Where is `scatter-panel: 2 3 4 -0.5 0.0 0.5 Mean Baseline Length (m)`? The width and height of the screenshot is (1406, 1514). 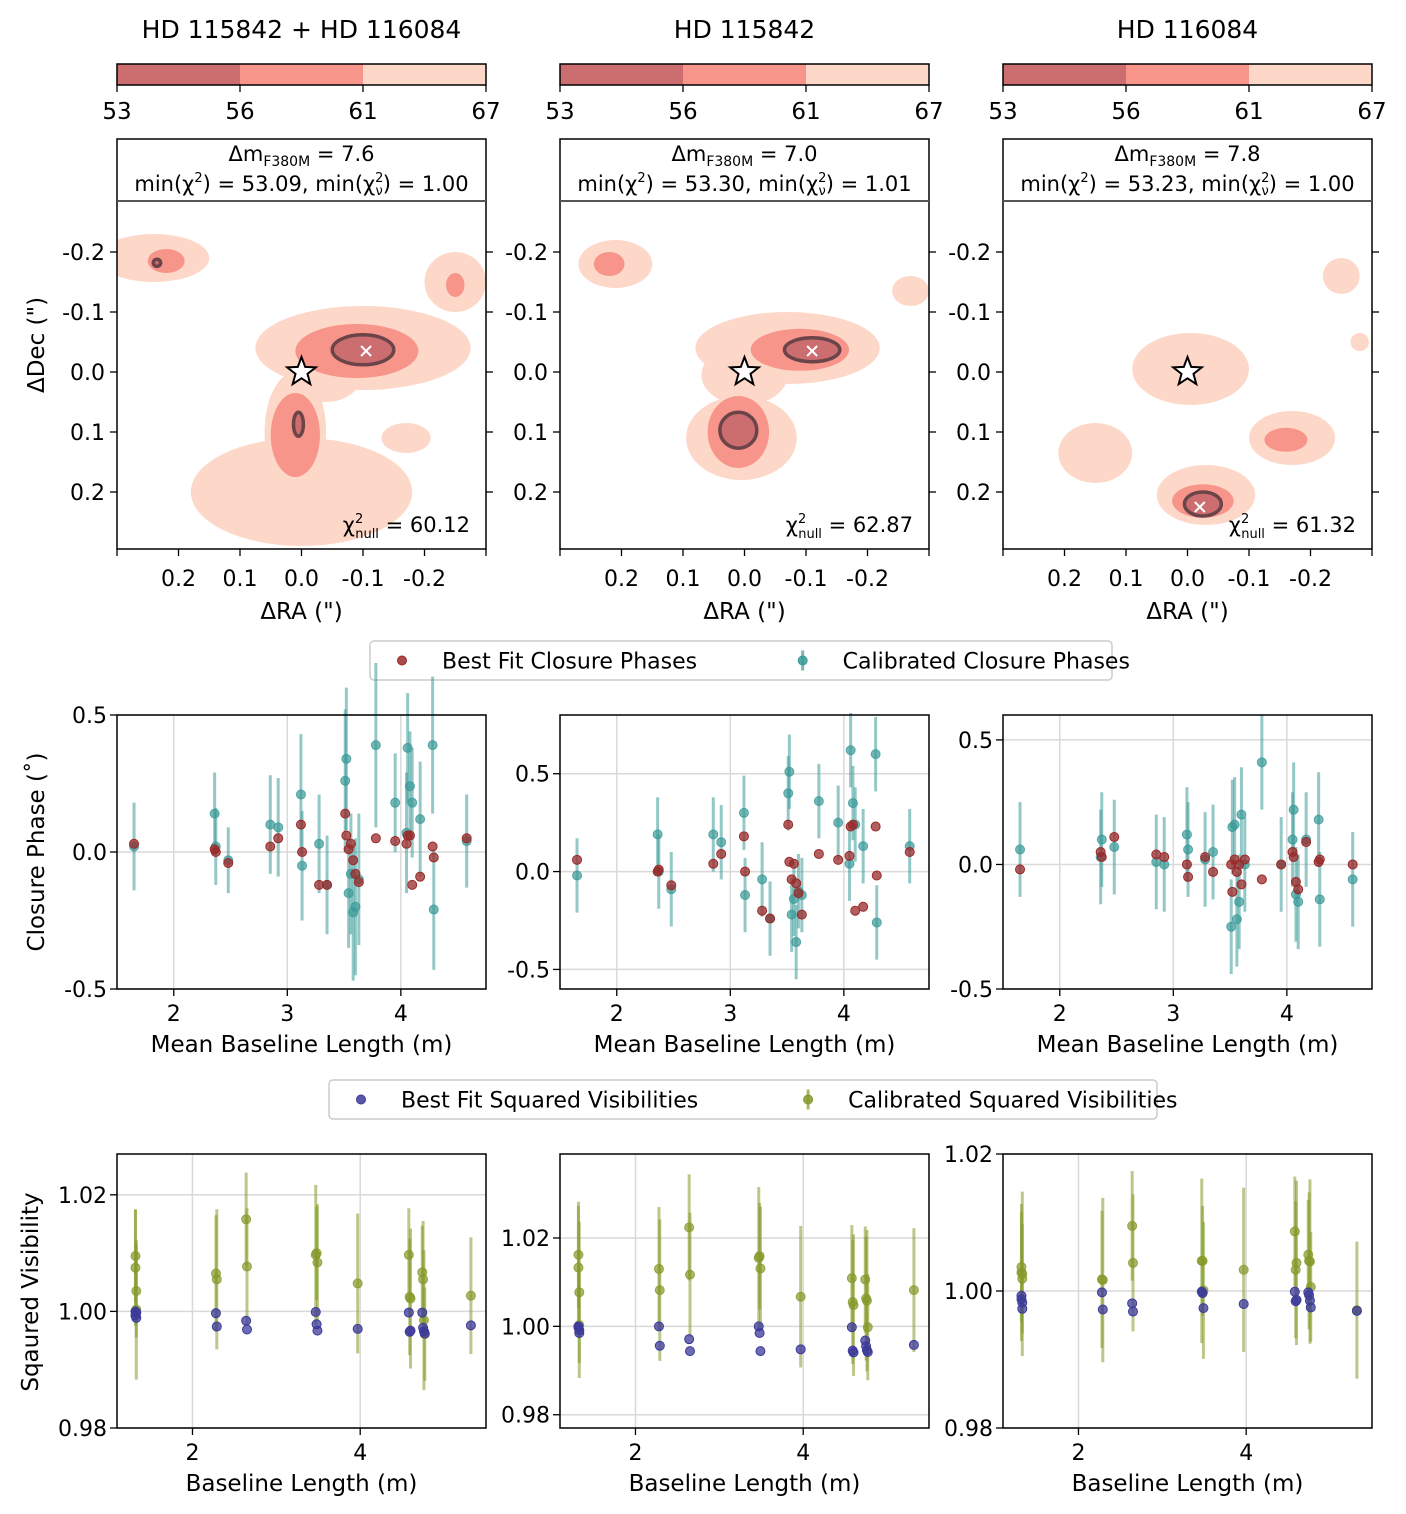
scatter-panel: 2 3 4 -0.5 0.0 0.5 Mean Baseline Length (m) is located at coordinates (1161, 886).